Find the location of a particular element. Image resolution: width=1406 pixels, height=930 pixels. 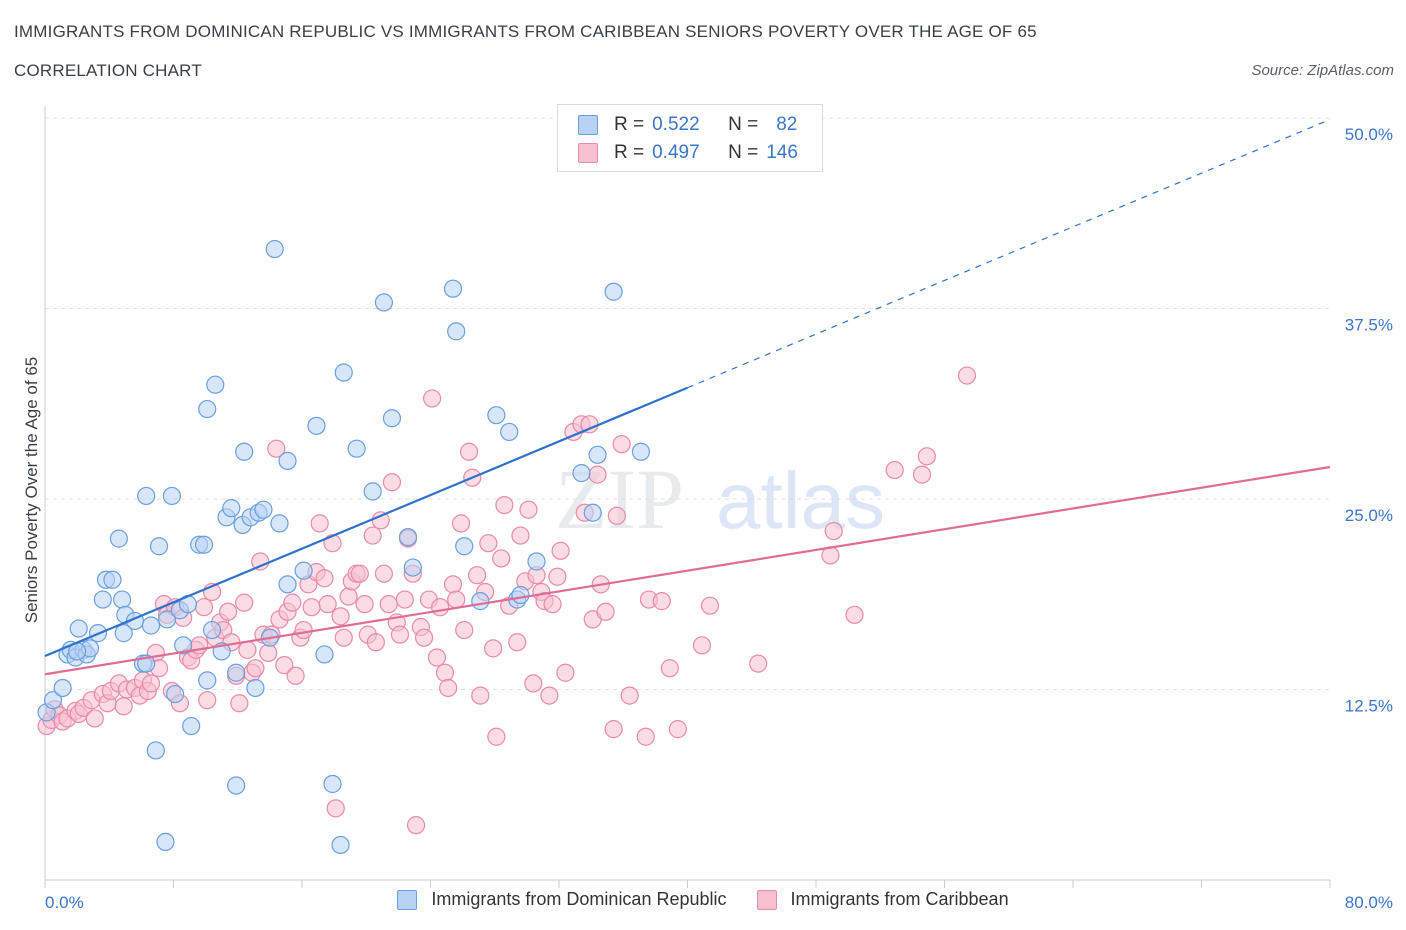

legend-swatch-caribbean is located at coordinates (588, 153).